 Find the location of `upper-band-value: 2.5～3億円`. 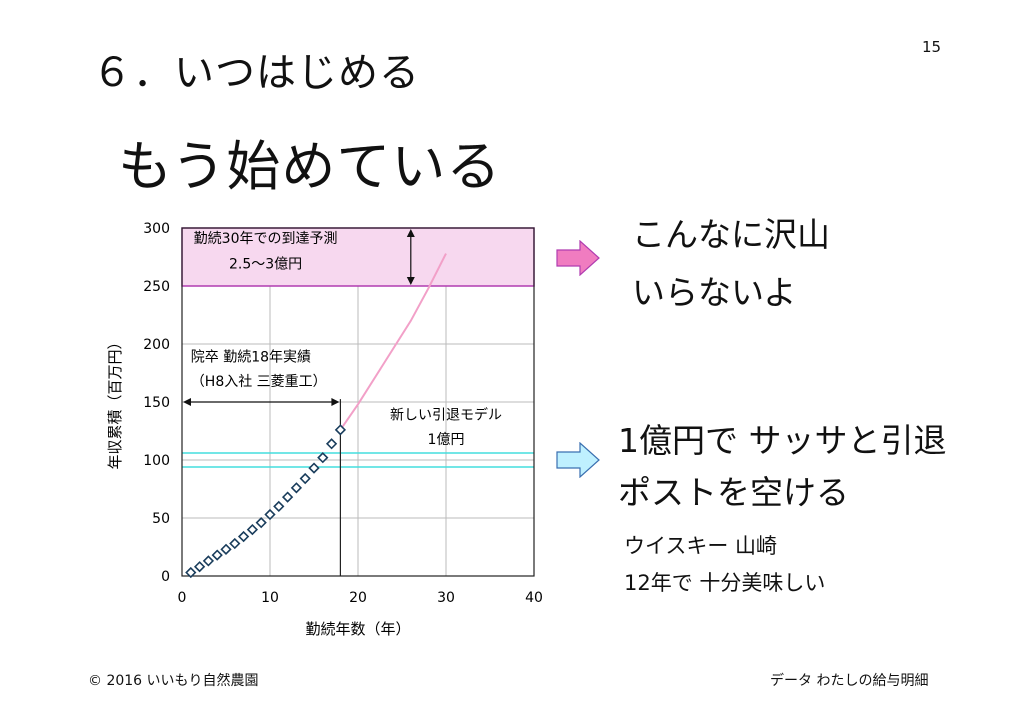

upper-band-value: 2.5～3億円 is located at coordinates (265, 265).